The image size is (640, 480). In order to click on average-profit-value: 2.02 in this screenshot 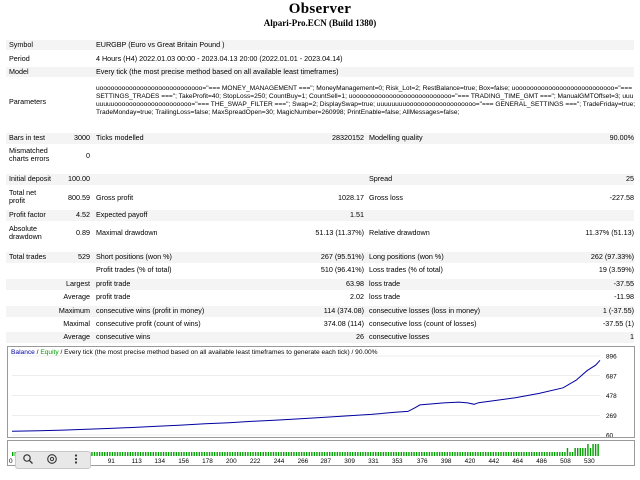, I will do `click(357, 296)`.